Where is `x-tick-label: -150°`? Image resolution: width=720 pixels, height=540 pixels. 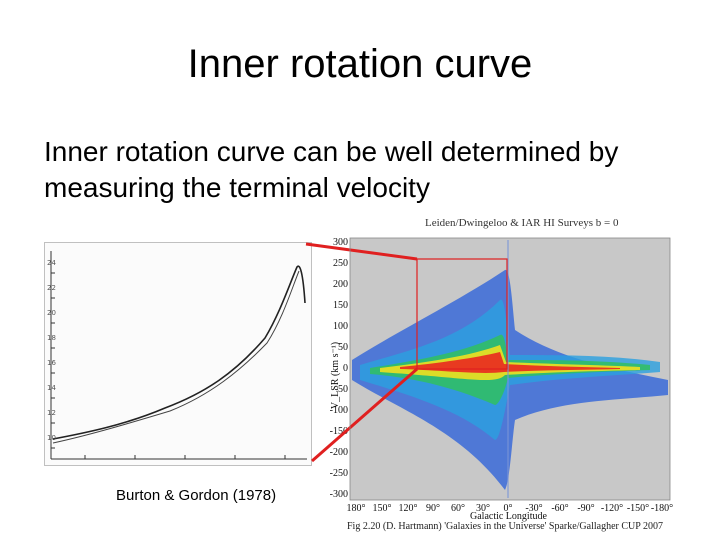
x-tick-label: -150° is located at coordinates (638, 508).